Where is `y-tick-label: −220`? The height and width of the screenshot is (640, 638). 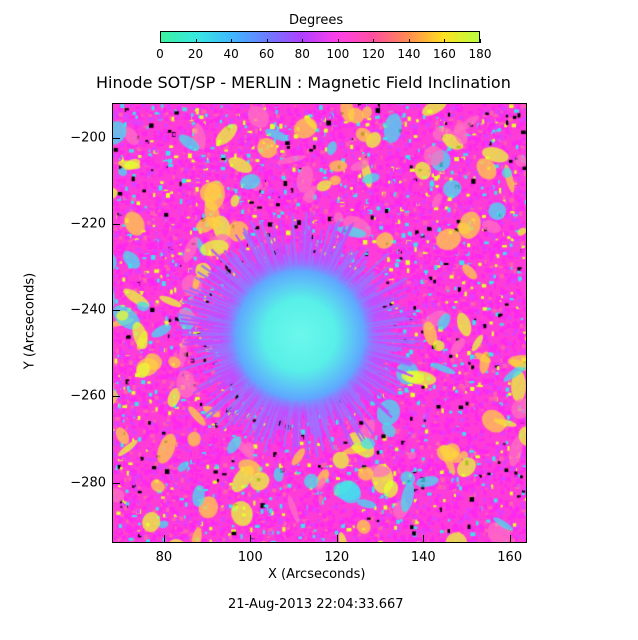 y-tick-label: −220 is located at coordinates (88, 224).